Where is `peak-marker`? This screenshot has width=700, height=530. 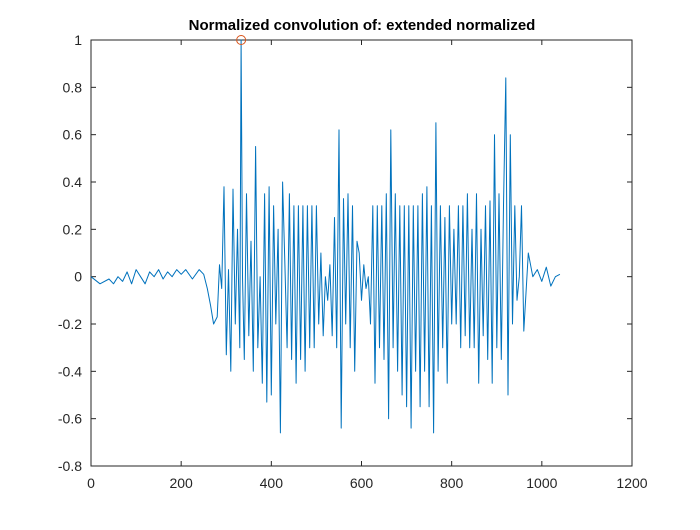 peak-marker is located at coordinates (241, 40).